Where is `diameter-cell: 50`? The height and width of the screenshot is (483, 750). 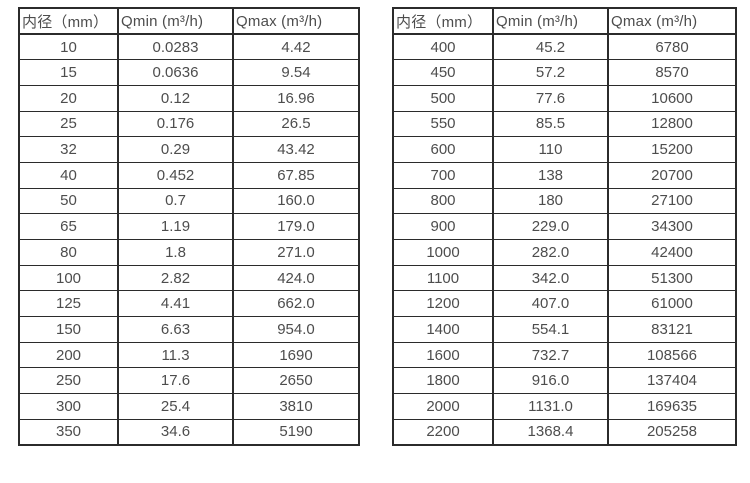
diameter-cell: 50 is located at coordinates (68, 201).